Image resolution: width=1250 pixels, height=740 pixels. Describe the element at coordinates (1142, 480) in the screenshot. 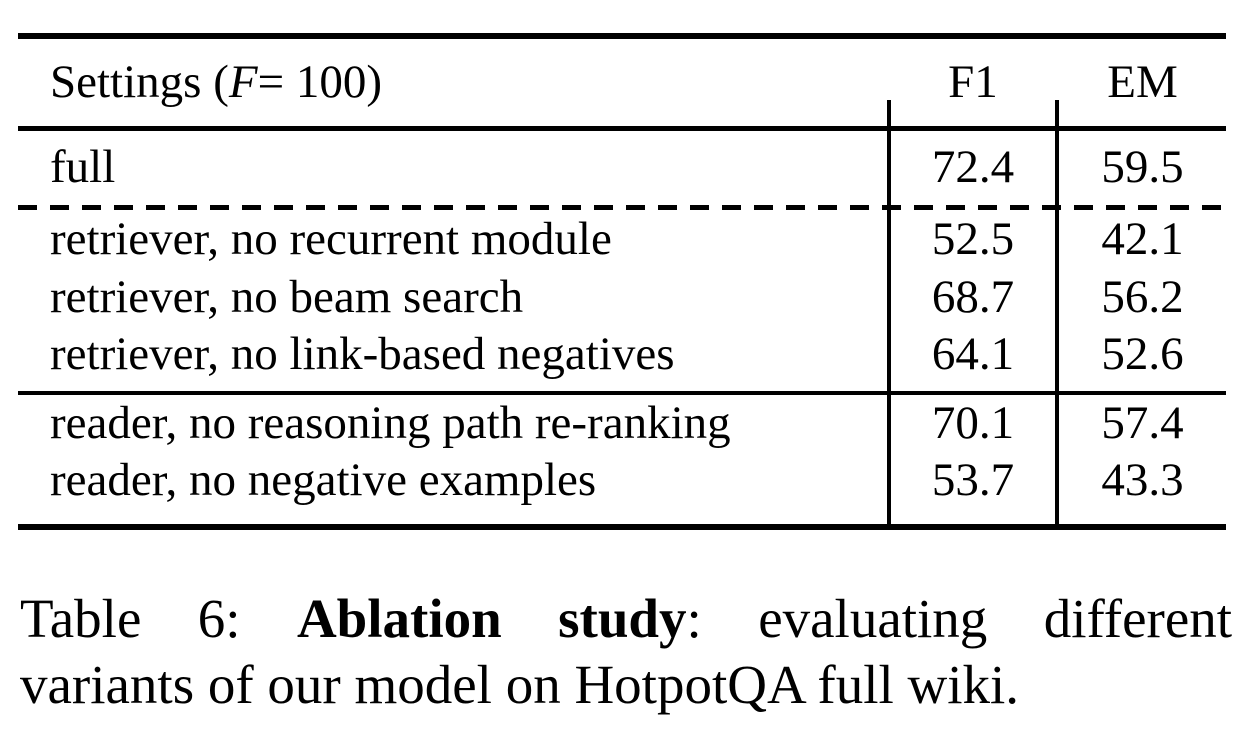

I see `em-cell: 43.3` at that location.